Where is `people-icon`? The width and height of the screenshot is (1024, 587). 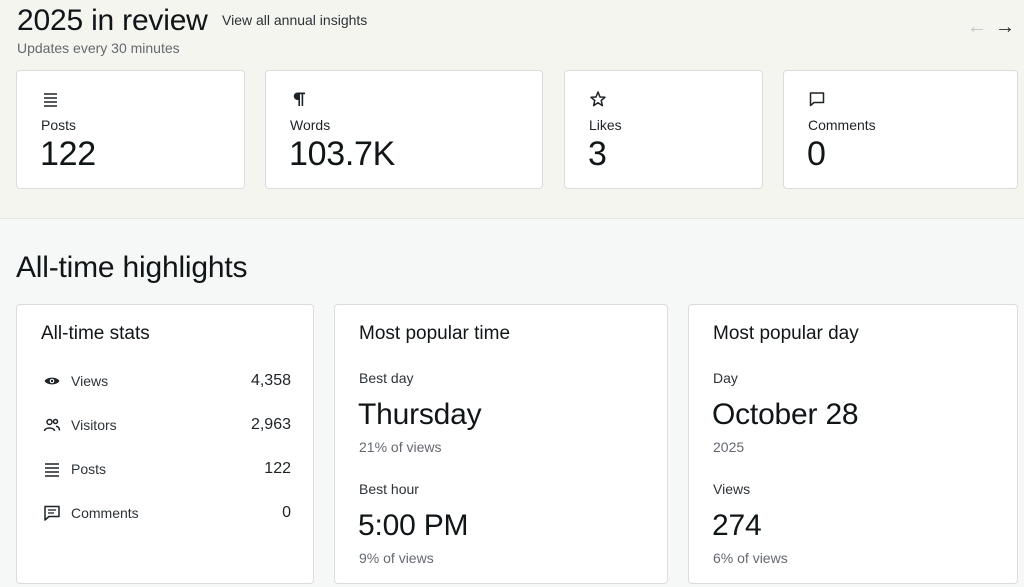 people-icon is located at coordinates (52, 425).